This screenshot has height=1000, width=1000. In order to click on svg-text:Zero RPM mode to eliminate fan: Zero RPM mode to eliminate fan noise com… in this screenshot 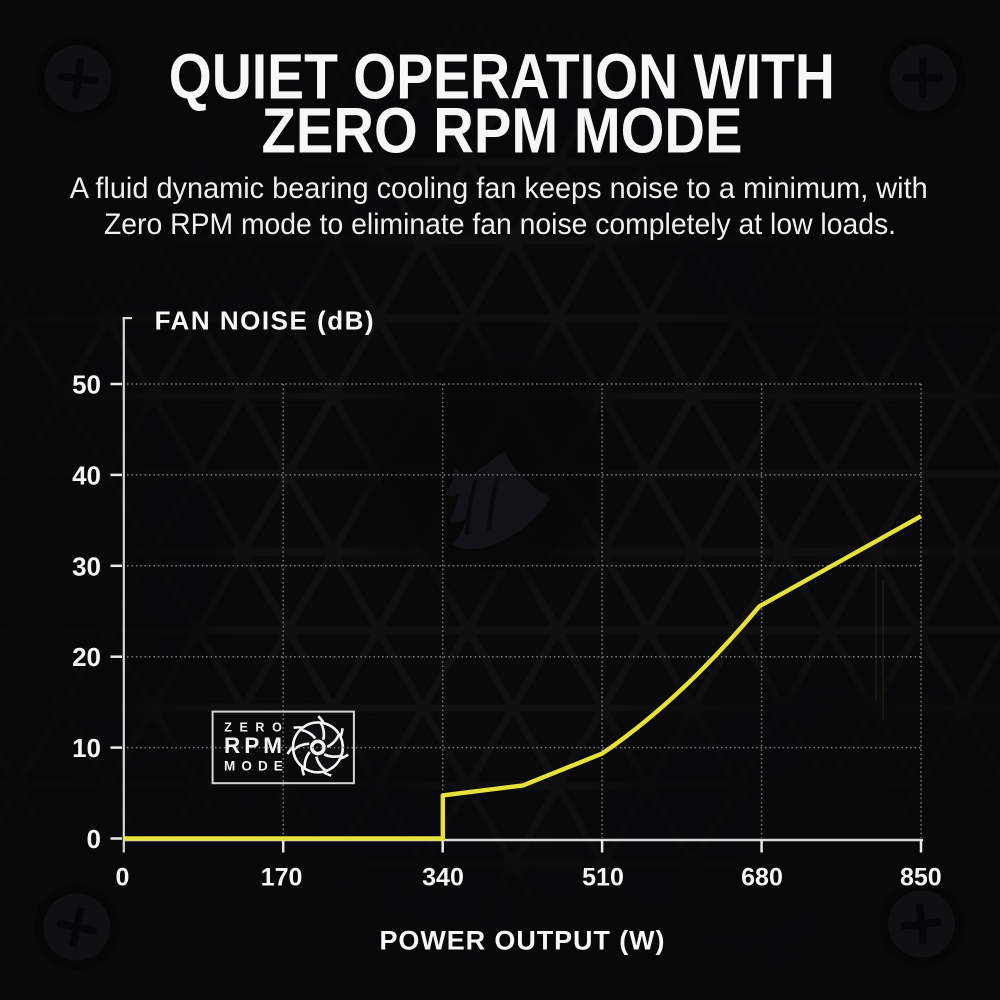, I will do `click(500, 224)`.